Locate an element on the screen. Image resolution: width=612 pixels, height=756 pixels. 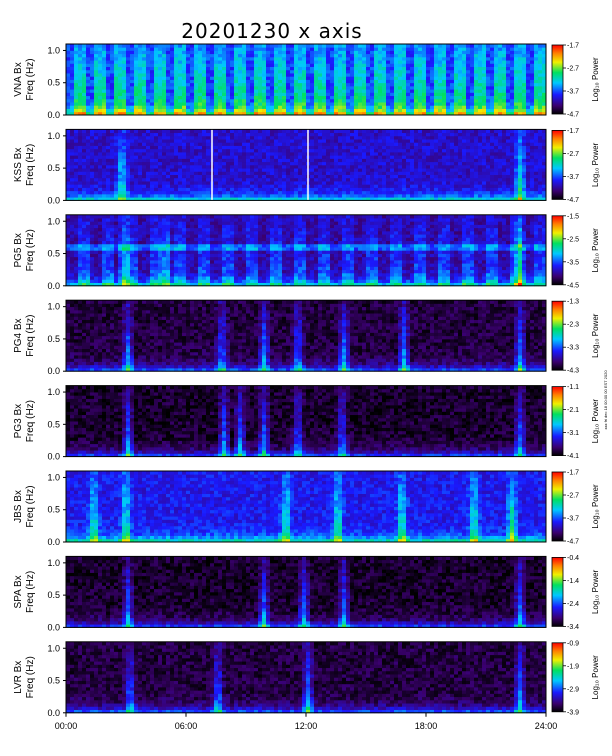
colorbar-tick-label: -1.7 is located at coordinates (573, 46).